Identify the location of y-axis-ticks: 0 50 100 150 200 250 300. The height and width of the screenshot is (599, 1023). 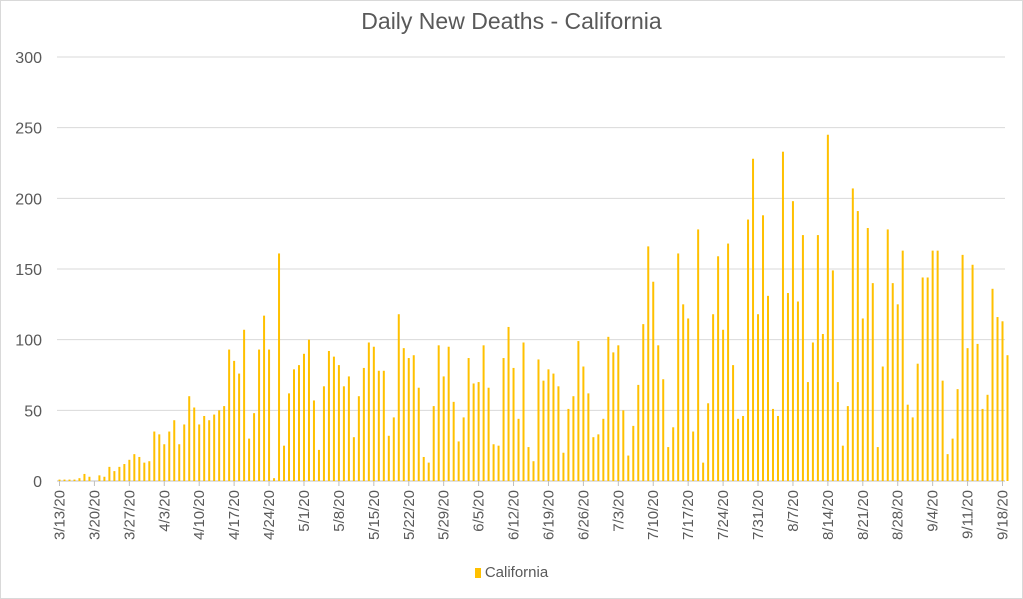
(28, 270).